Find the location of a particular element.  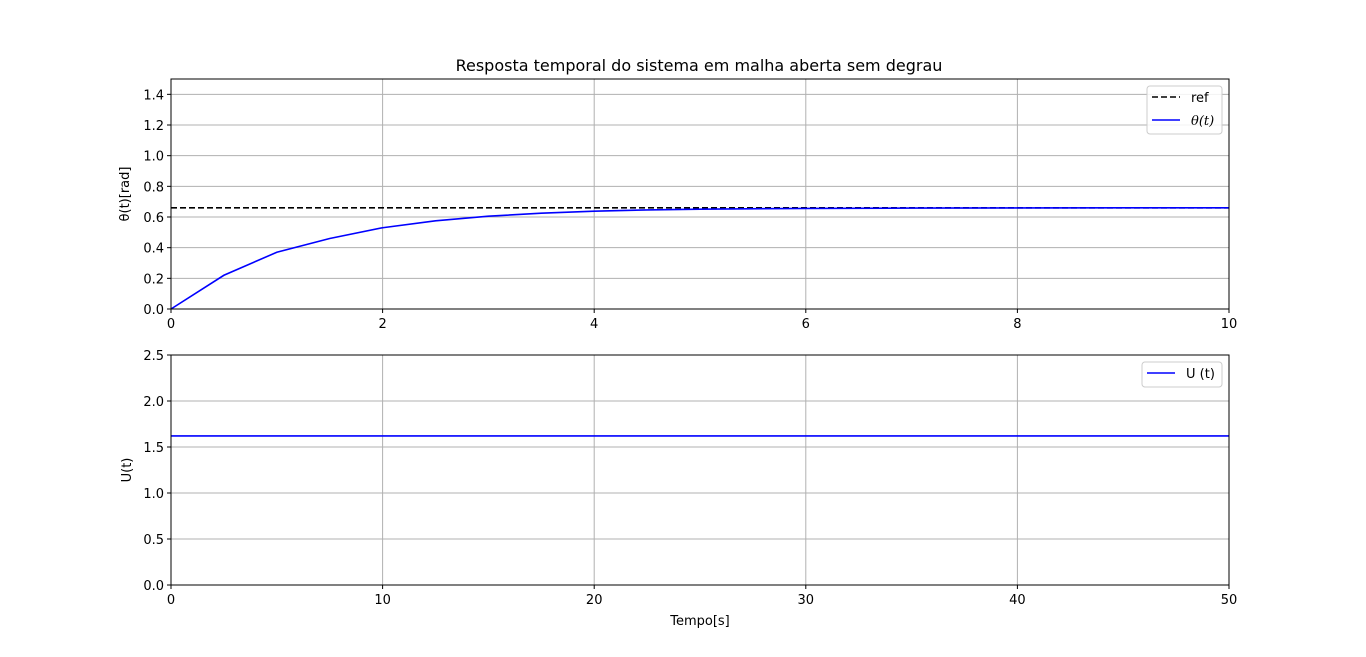

y-tick-label: 0.2 is located at coordinates (153, 279).